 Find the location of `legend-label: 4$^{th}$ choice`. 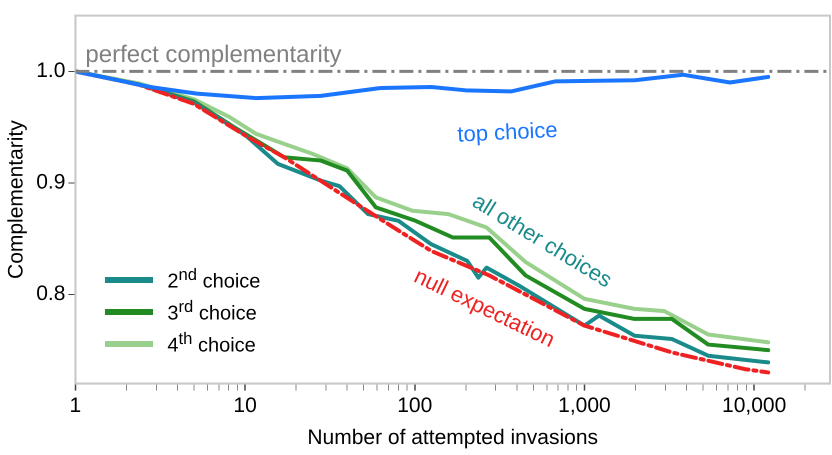

legend-label: 4$^{th}$ choice is located at coordinates (211, 343).